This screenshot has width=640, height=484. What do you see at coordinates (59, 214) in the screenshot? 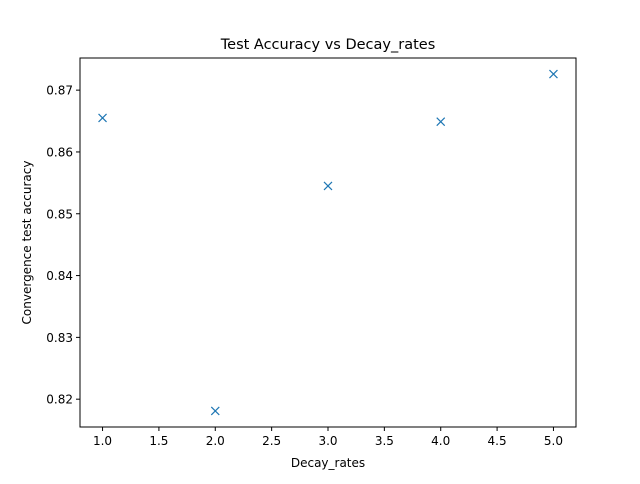
I see `y-tick-label: 0.85` at bounding box center [59, 214].